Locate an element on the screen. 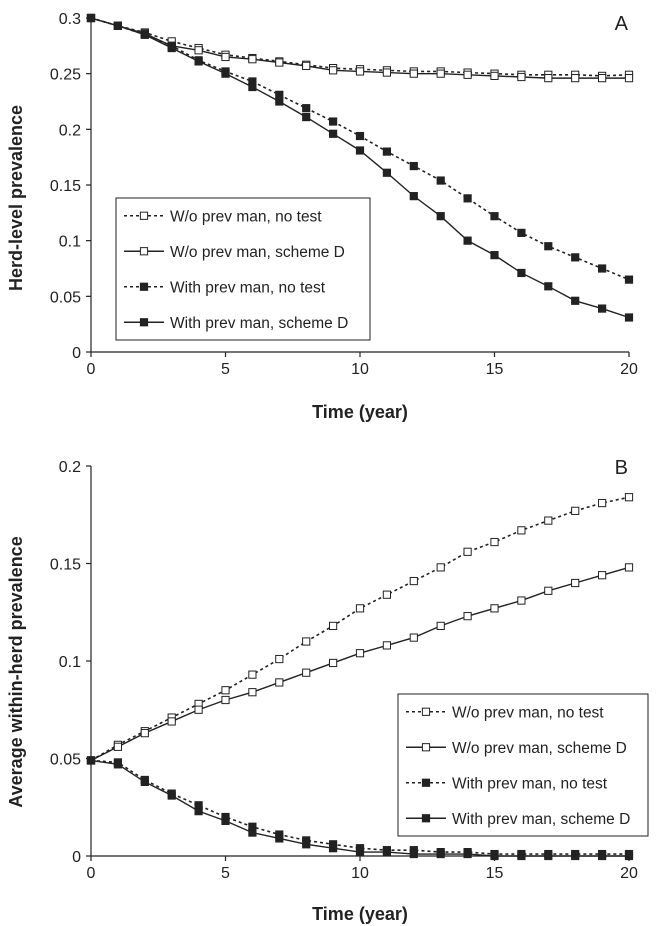 This screenshot has height=926, width=657. panel-b-legend-label: With prev man, no test is located at coordinates (530, 783).